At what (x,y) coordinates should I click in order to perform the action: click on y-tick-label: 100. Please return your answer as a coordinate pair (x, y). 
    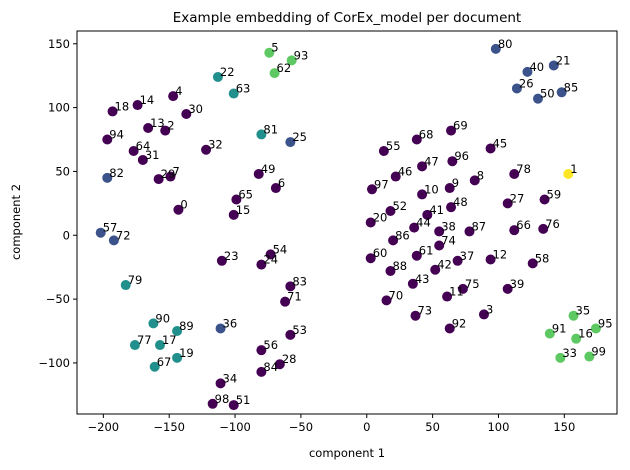
    Looking at the image, I should click on (59, 108).